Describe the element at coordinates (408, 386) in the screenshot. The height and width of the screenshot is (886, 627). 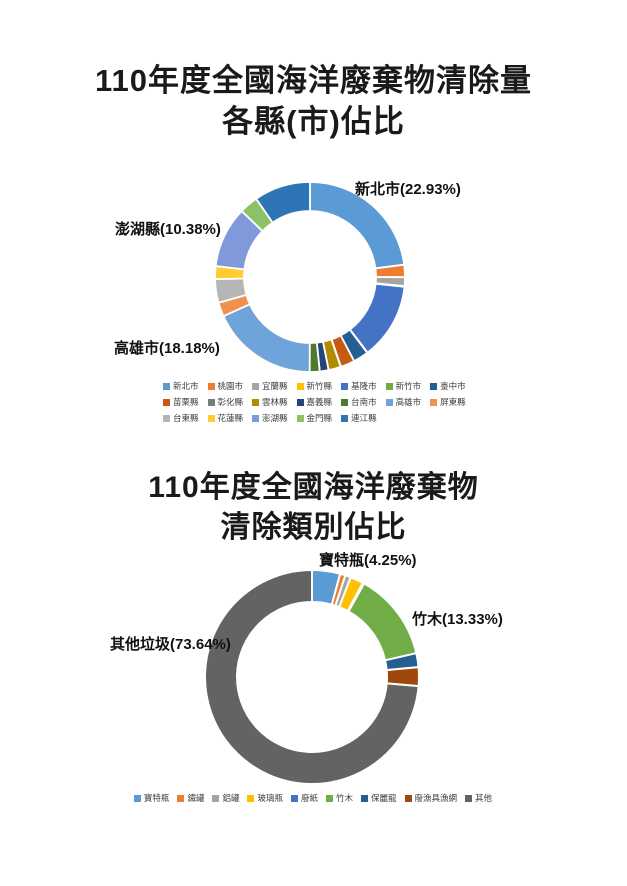
I see `legend-label: 新竹市` at that location.